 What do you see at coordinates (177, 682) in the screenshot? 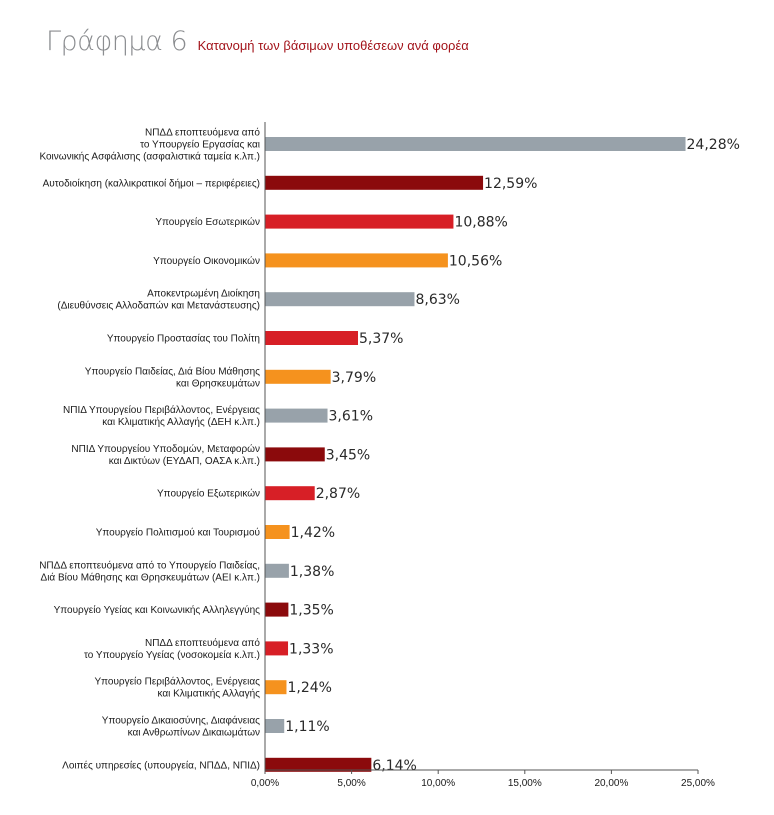
I see `category-label-line: Υπουργείο Περιβάλλοντος, Ενέργειας` at bounding box center [177, 682].